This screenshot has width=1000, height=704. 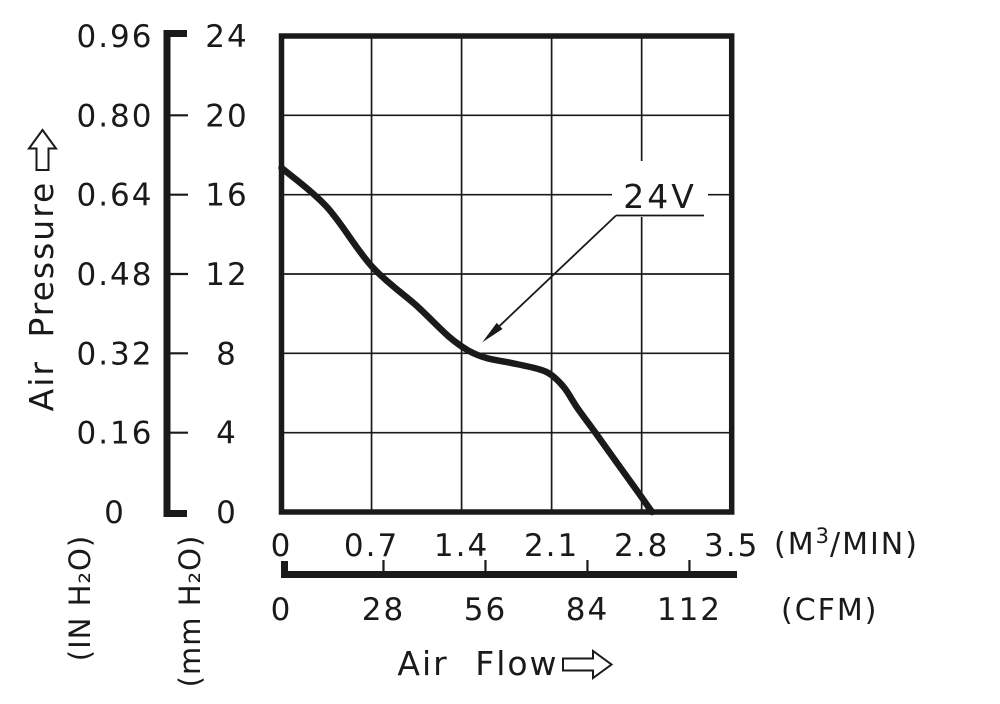 I want to click on y-tick-label-in-h2o: 0.32, so click(x=114, y=354).